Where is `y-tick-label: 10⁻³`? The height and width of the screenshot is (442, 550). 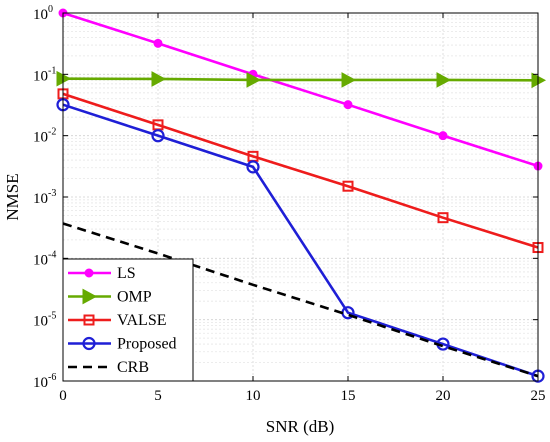 y-tick-label: 10⁻³ is located at coordinates (44, 197).